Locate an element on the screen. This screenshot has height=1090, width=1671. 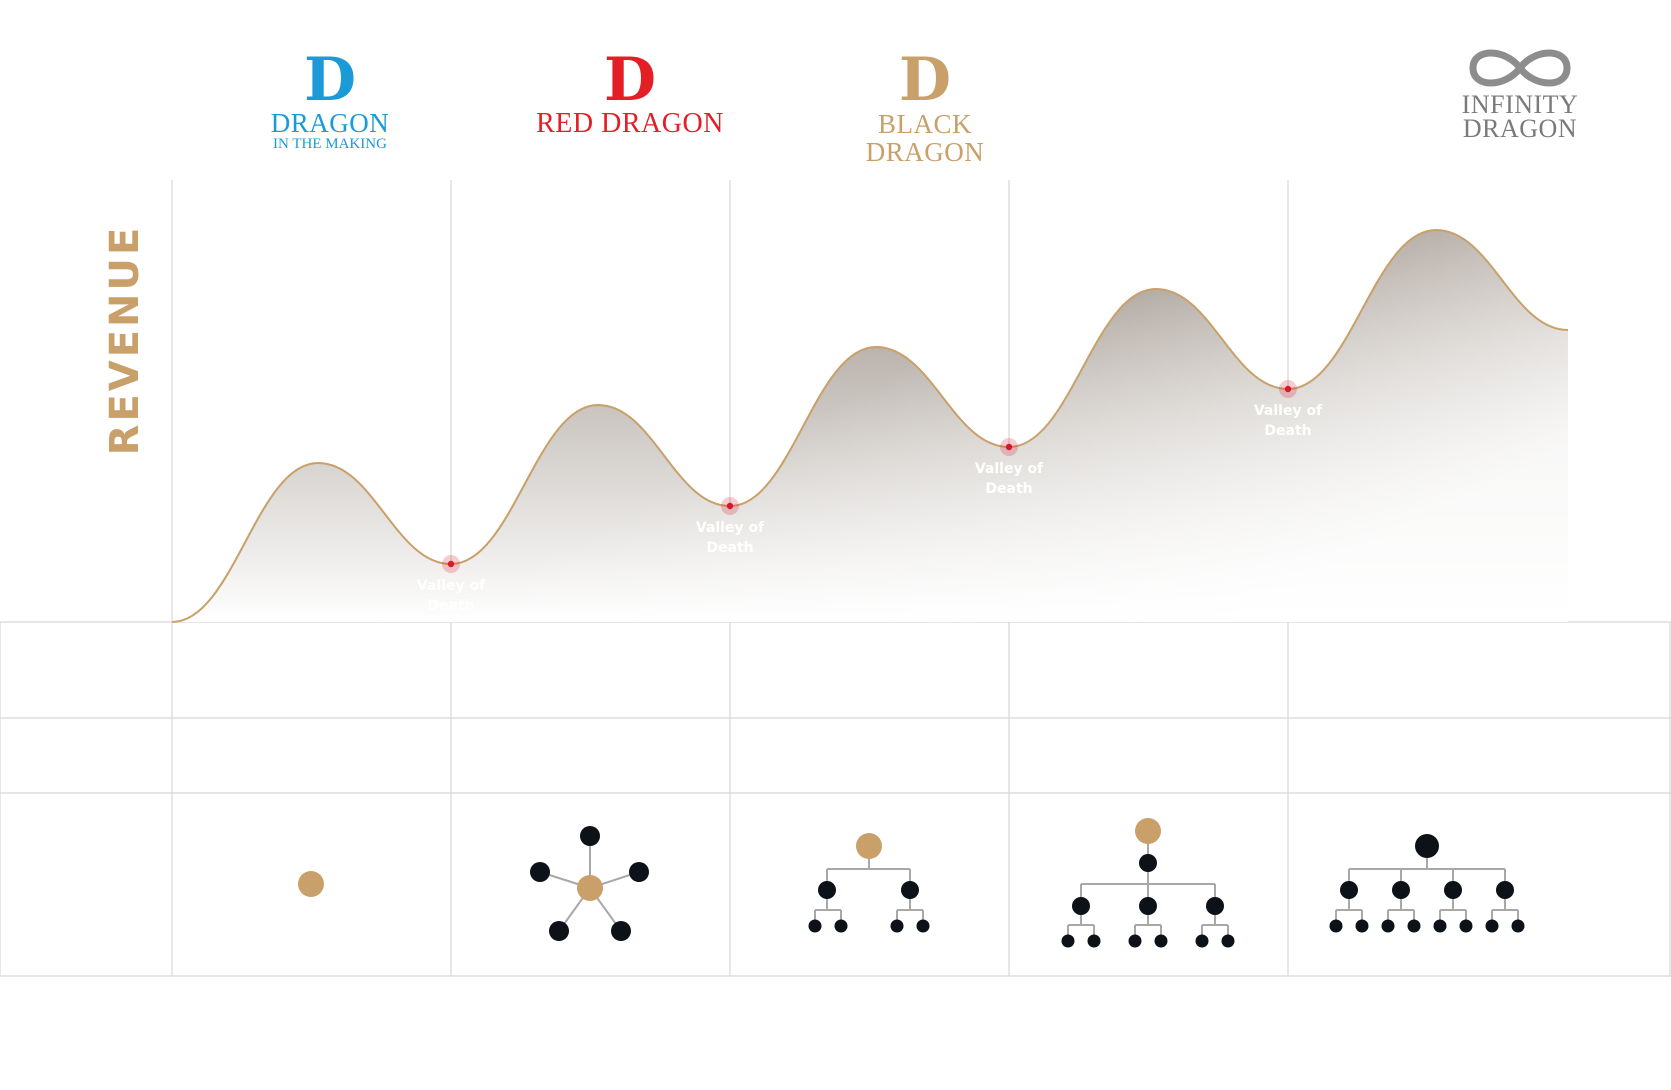
org-single is located at coordinates (311, 884).